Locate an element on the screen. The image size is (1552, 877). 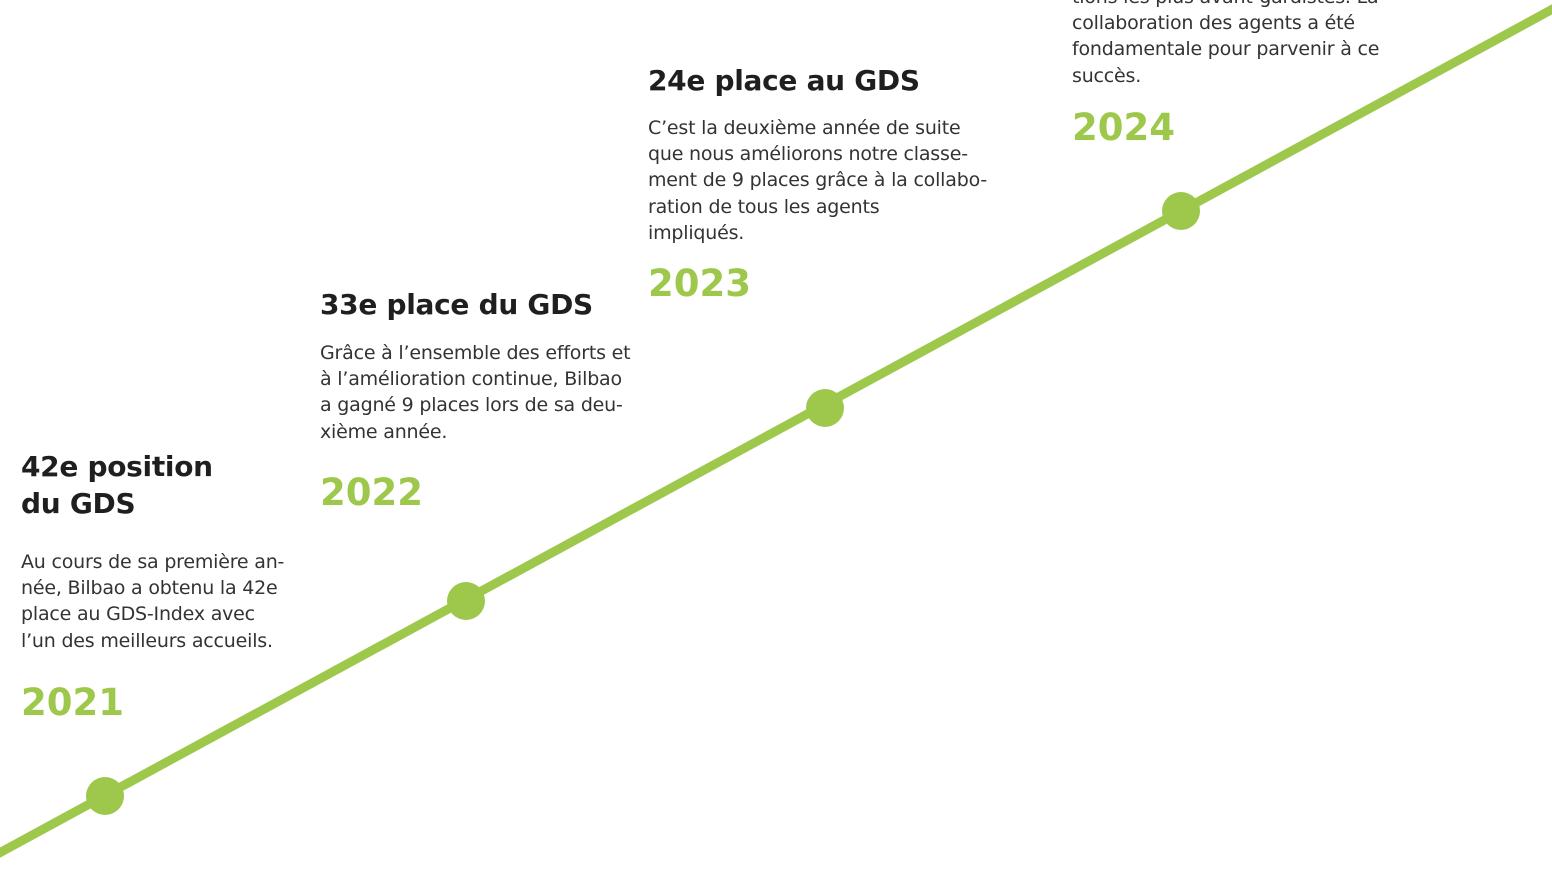
item-year: 2024 is located at coordinates (1123, 127).